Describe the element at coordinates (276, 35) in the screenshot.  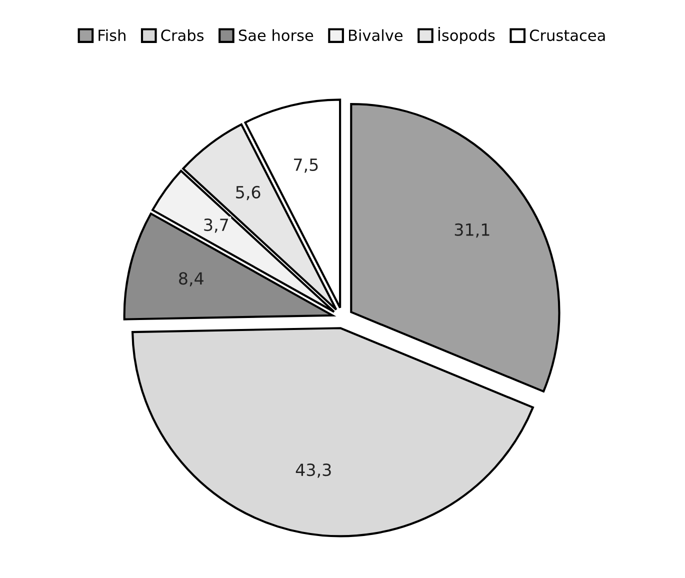
I see `legend-label: Sae horse` at that location.